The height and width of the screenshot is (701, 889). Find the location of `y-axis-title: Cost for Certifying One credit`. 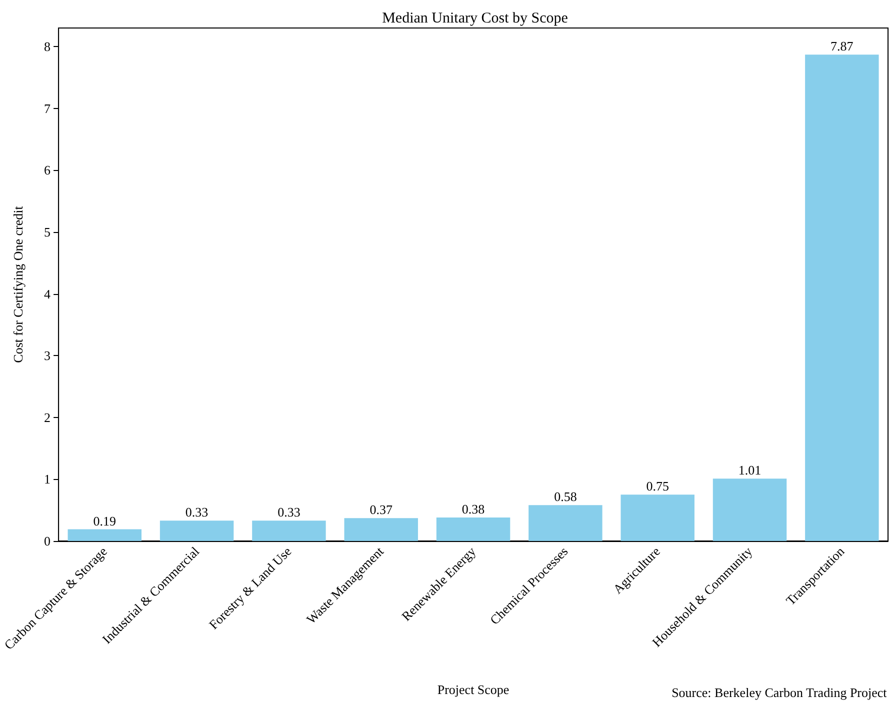

y-axis-title: Cost for Certifying One credit is located at coordinates (18, 284).